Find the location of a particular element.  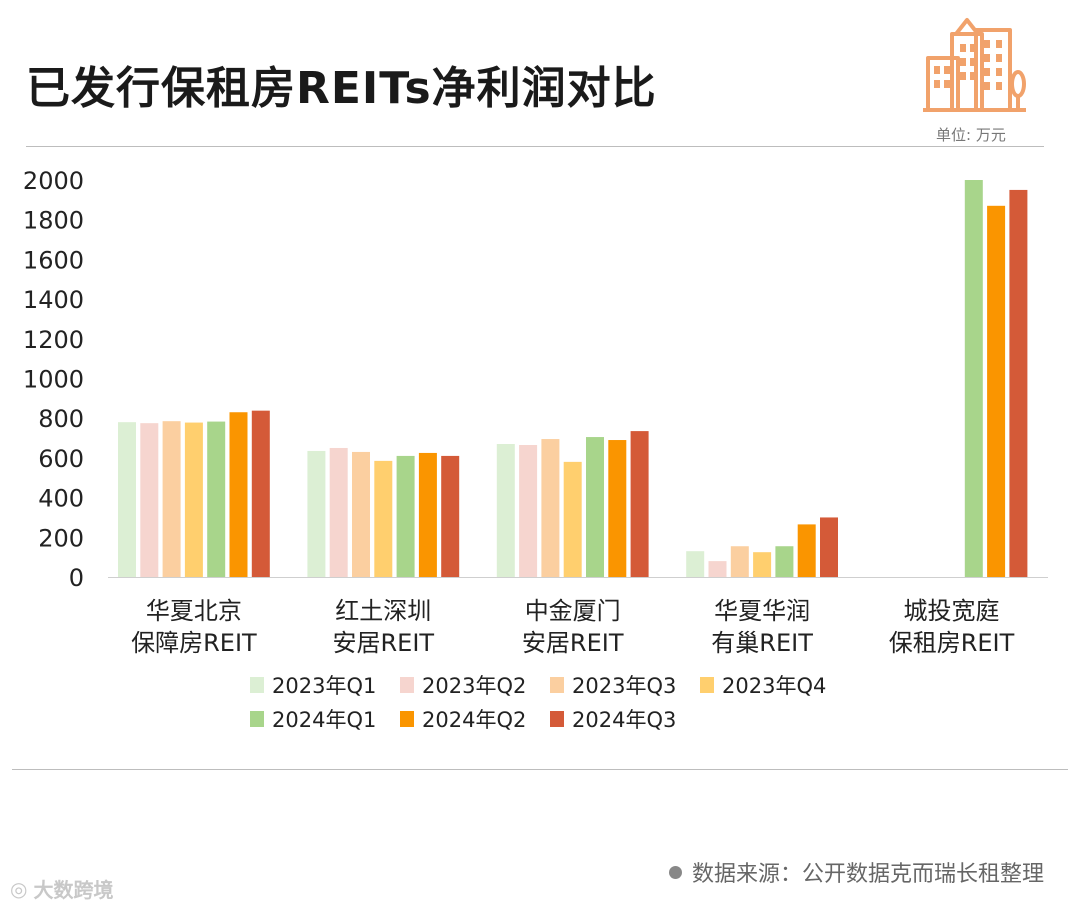

y-tick-label: 800 is located at coordinates (61, 419).